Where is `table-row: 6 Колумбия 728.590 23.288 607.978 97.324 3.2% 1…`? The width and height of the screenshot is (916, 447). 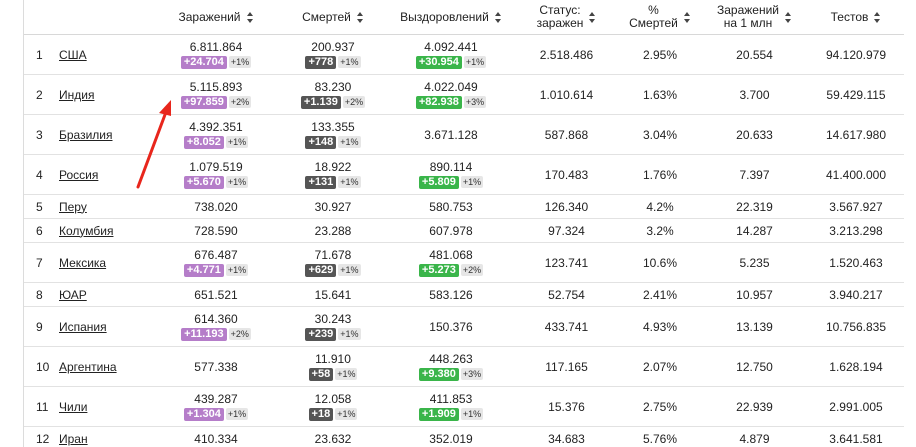 table-row: 6 Колумбия 728.590 23.288 607.978 97.324 3.2% 1… is located at coordinates (464, 230).